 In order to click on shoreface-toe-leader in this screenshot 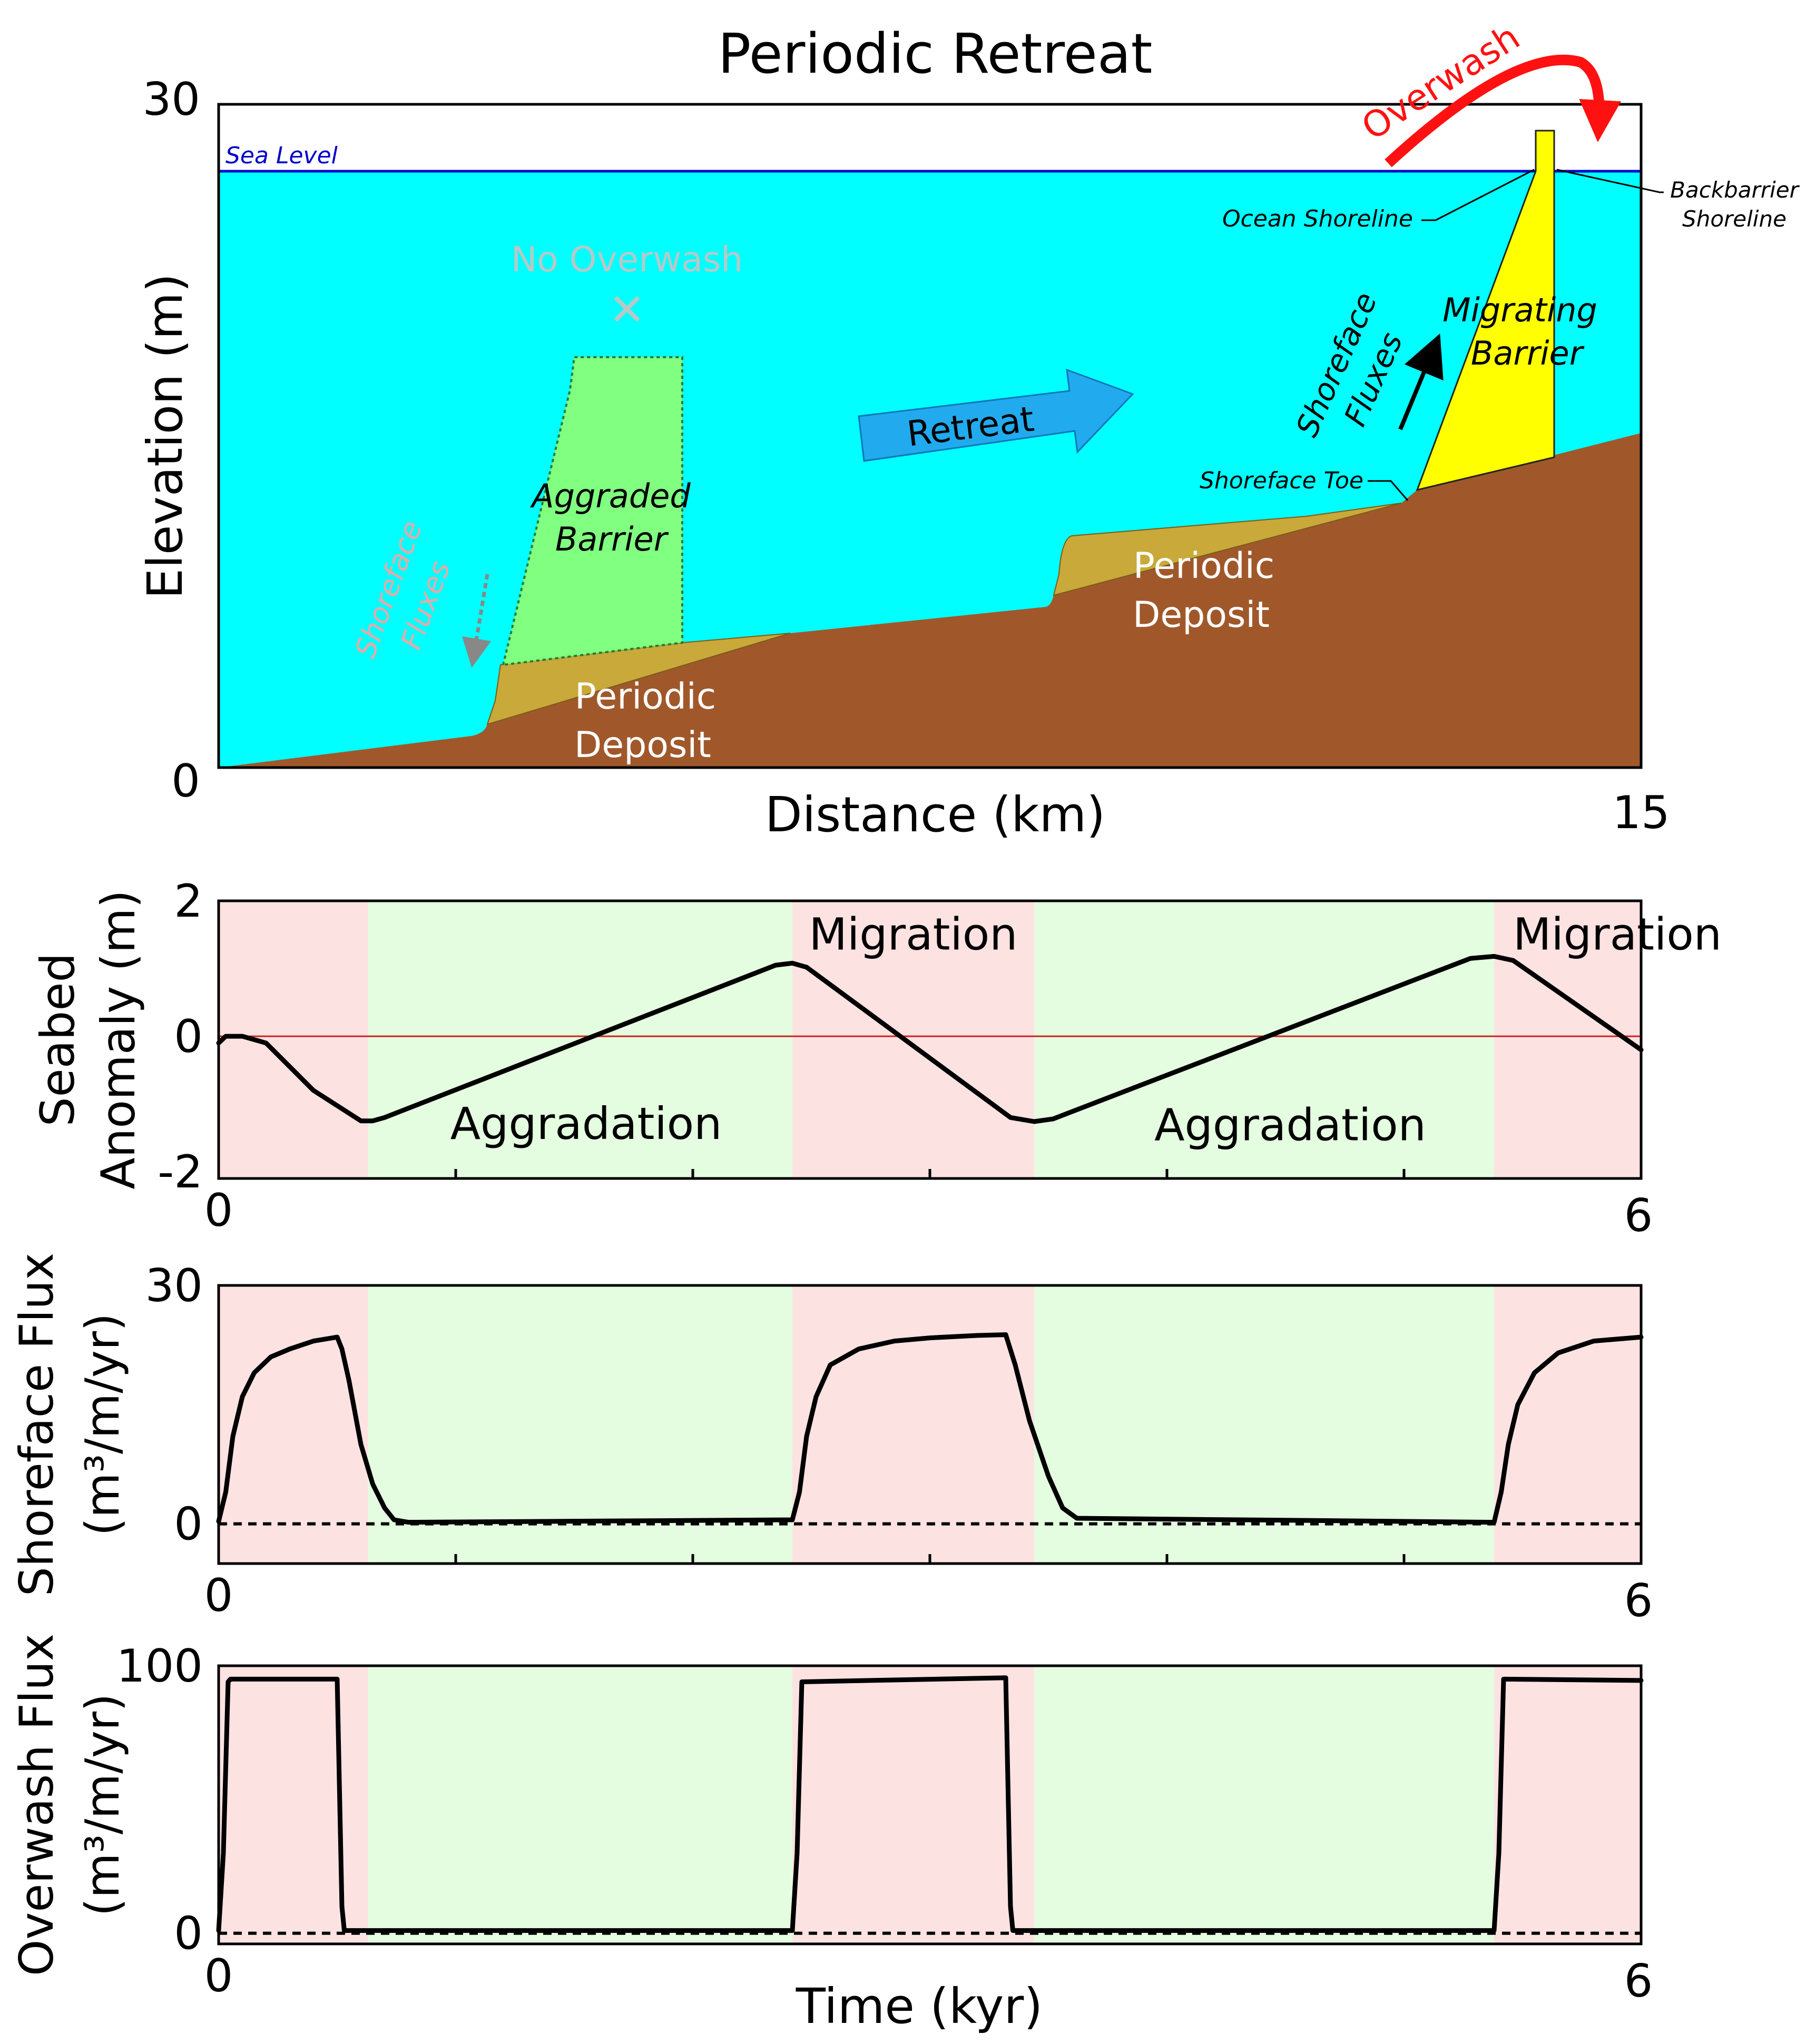, I will do `click(1388, 490)`.